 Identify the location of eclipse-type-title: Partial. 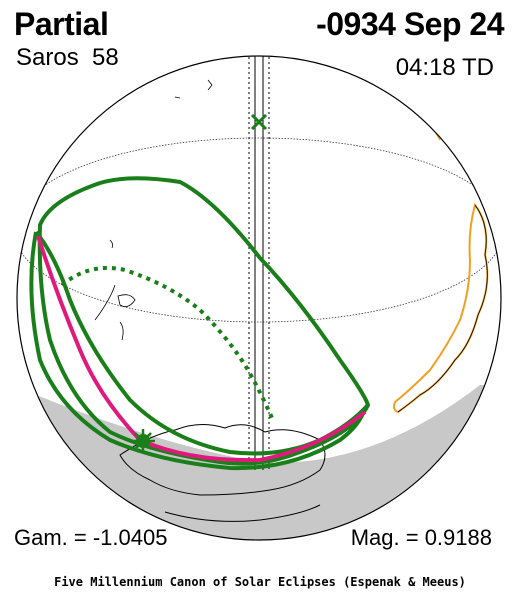
(61, 24).